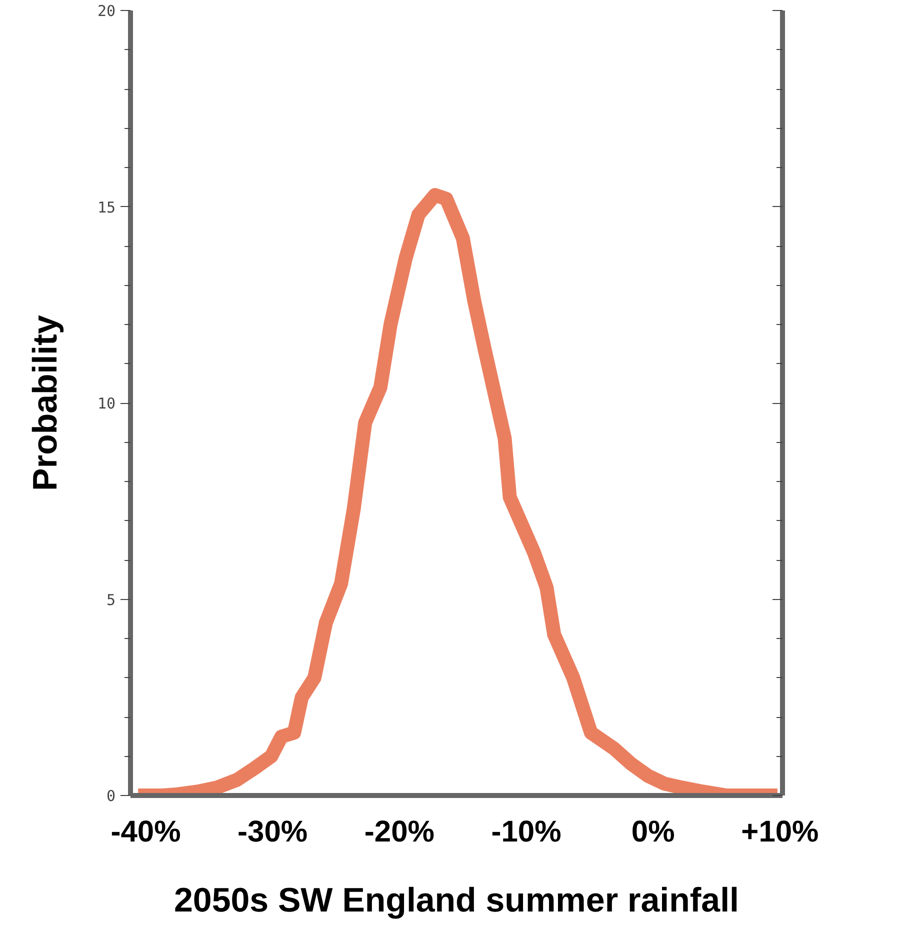 This screenshot has height=951, width=907. Describe the element at coordinates (145, 832) in the screenshot. I see `x-tick-label: -40%` at that location.